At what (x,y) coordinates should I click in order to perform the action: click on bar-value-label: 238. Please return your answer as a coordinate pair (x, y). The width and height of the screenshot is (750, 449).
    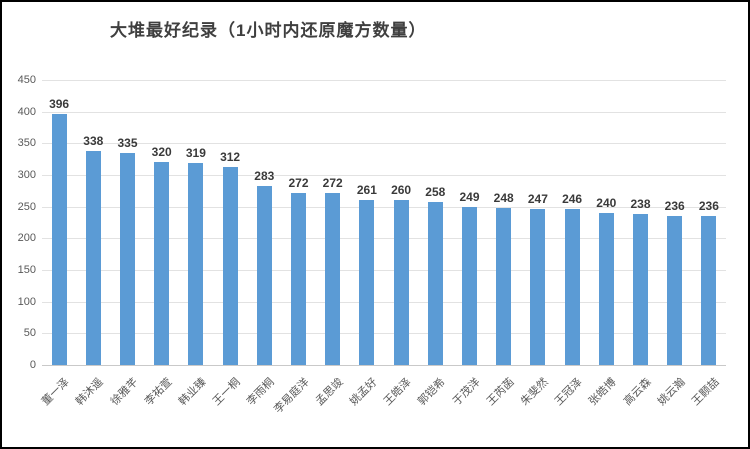
    Looking at the image, I should click on (640, 204).